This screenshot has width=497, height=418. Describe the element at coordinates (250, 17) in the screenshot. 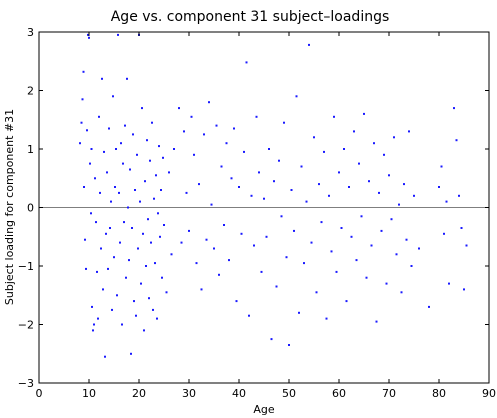

I see `chart-title: Age vs. component 31 subject–loadings` at that location.